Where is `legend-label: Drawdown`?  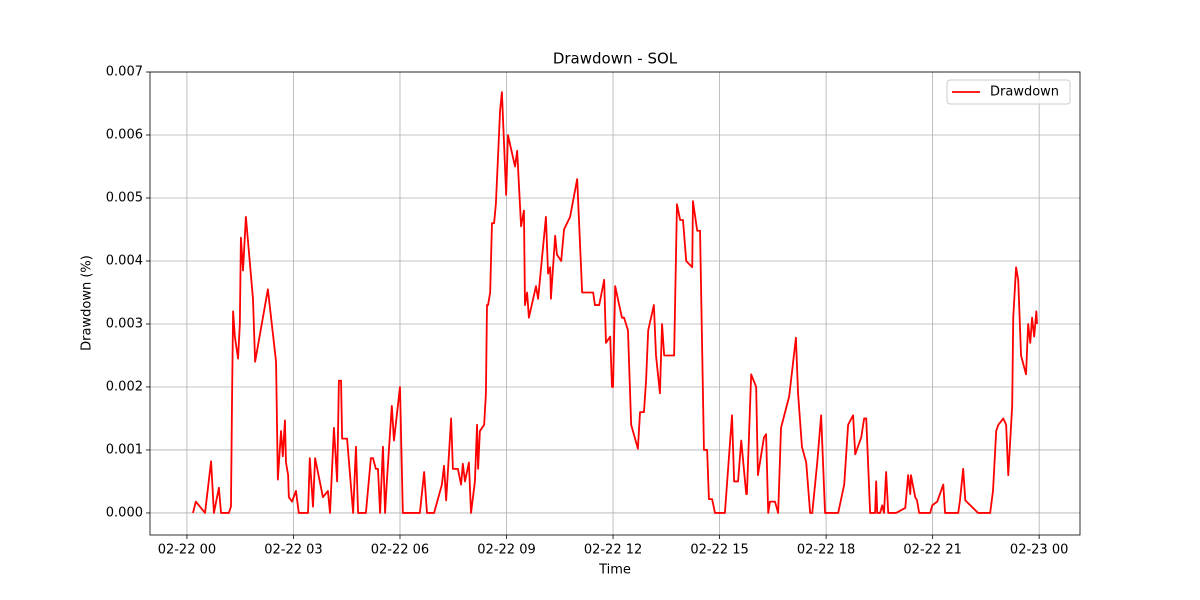
legend-label: Drawdown is located at coordinates (1024, 92).